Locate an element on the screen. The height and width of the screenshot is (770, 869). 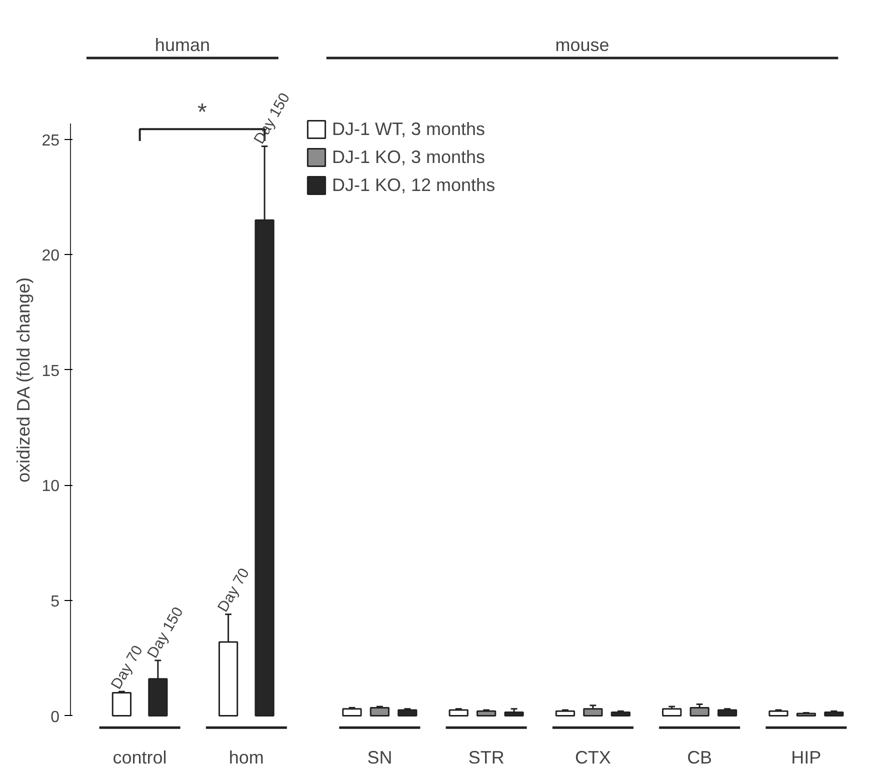
legend-label: DJ-1 WT, 3 months is located at coordinates (409, 129).